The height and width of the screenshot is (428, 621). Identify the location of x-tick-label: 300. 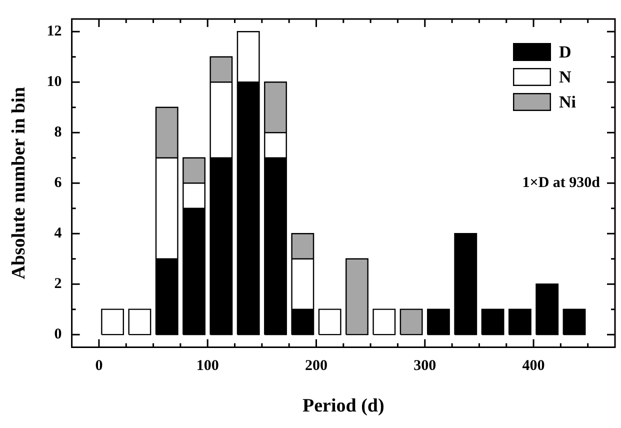
(425, 366).